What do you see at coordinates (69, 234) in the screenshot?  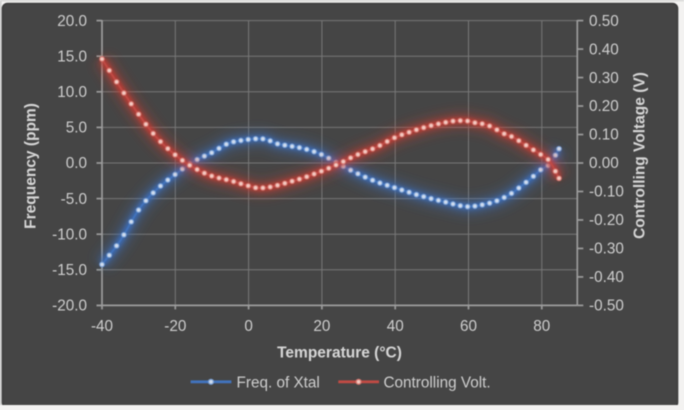 I see `svg-text: -10.0` at bounding box center [69, 234].